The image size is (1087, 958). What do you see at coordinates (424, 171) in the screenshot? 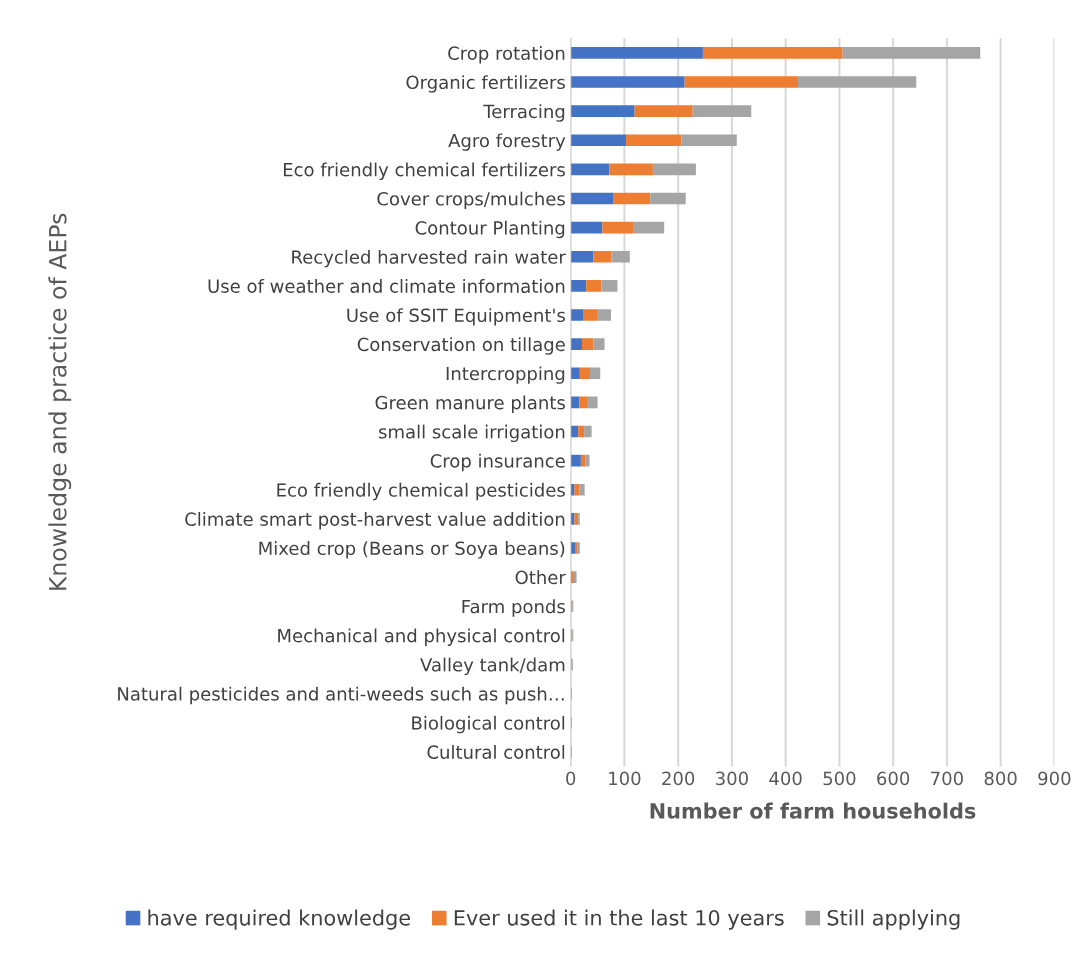
I see `y-tick-label: Eco friendly chemical fertilizers` at bounding box center [424, 171].